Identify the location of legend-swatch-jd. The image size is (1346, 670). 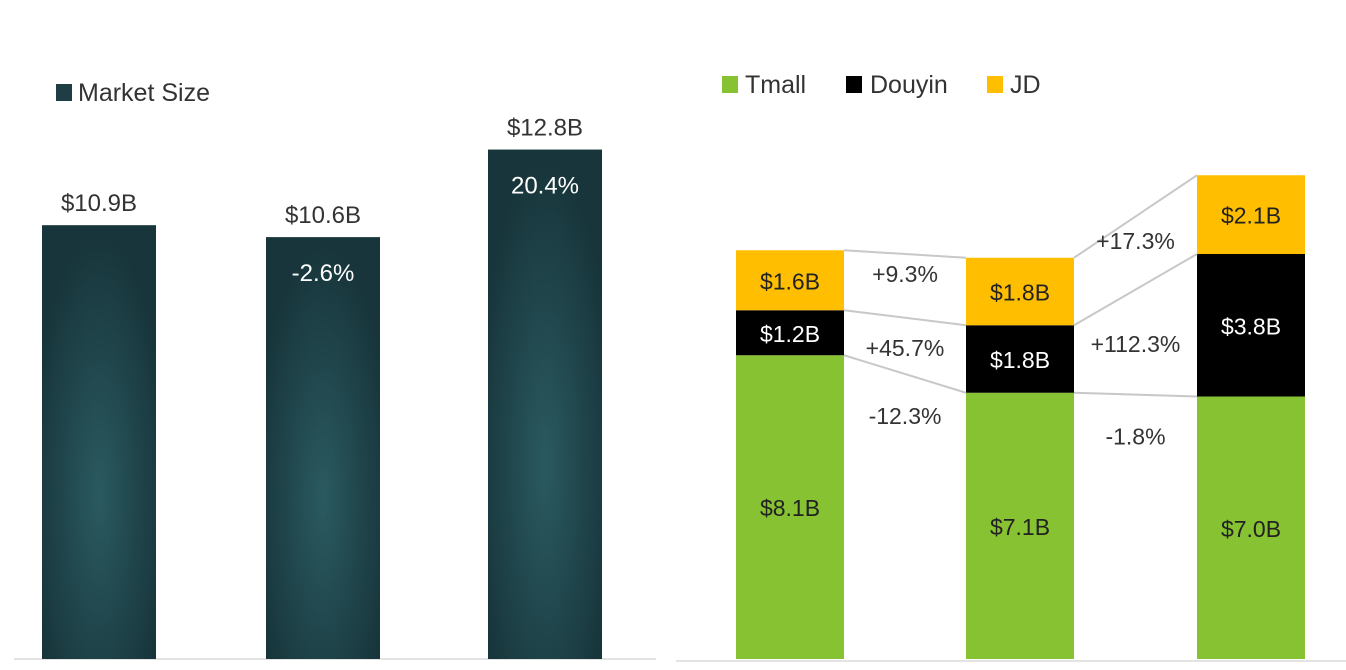
(995, 84).